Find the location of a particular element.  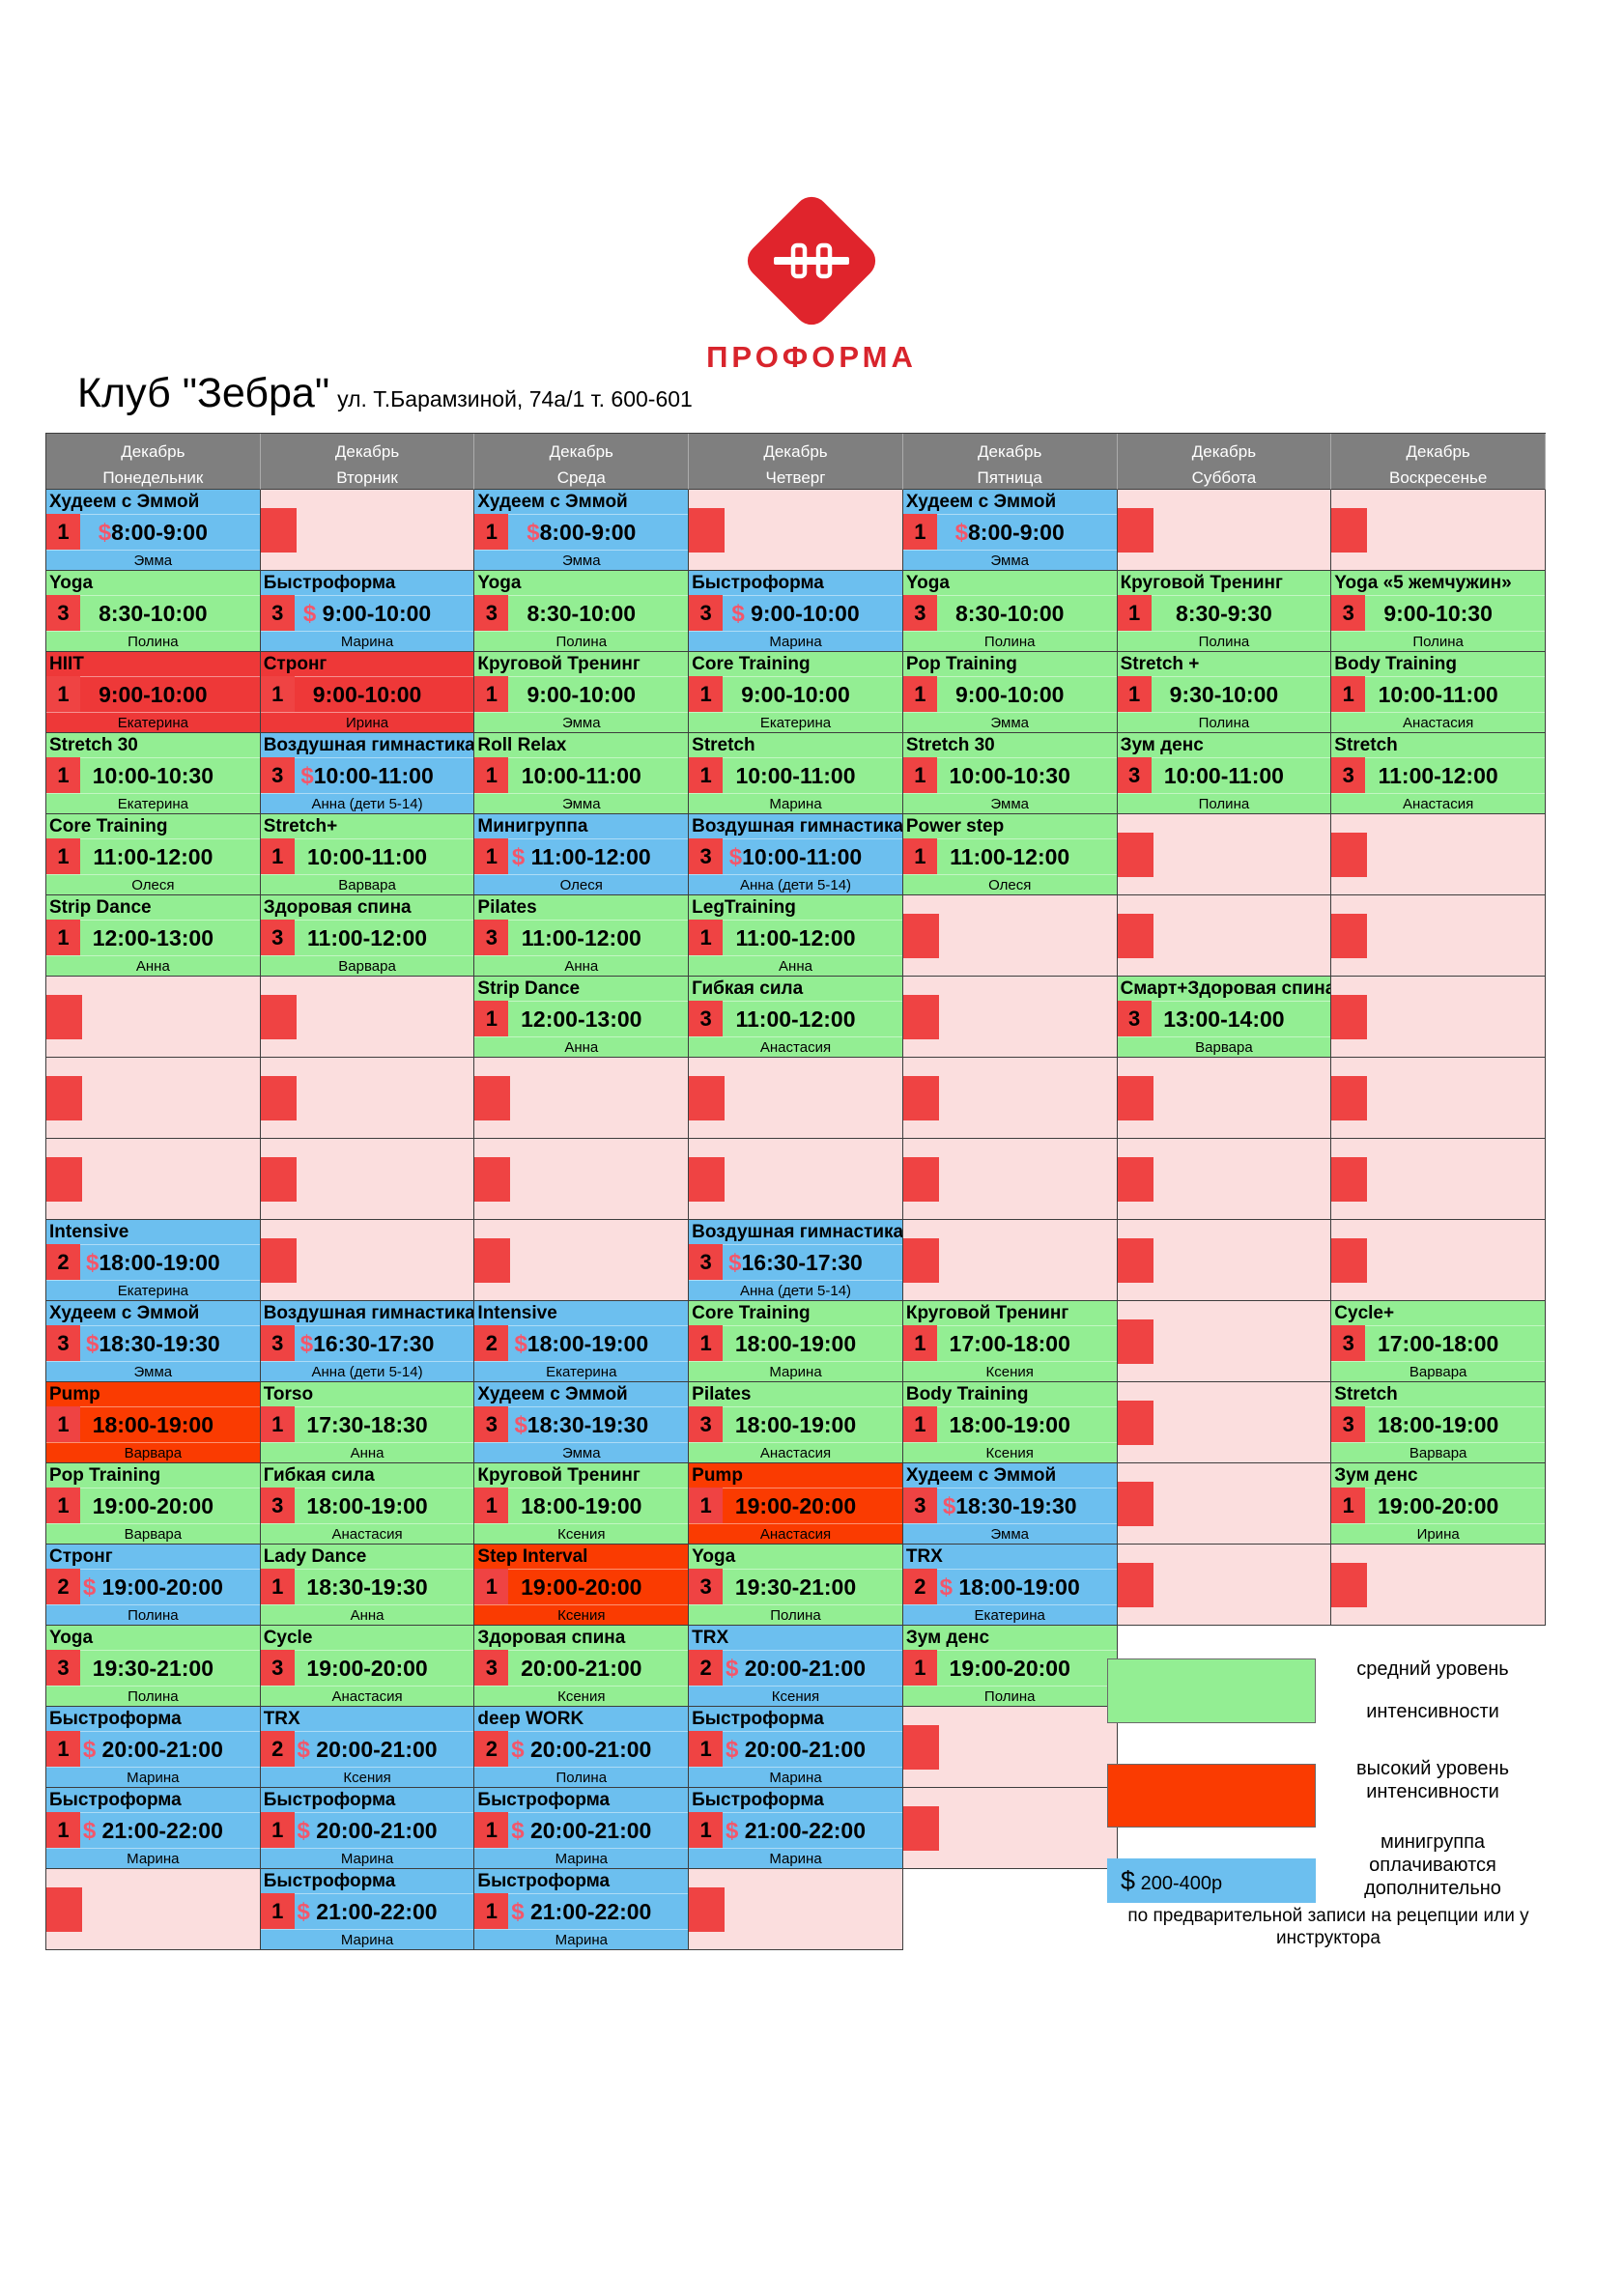

class-name: Гибкая сила is located at coordinates (795, 990).